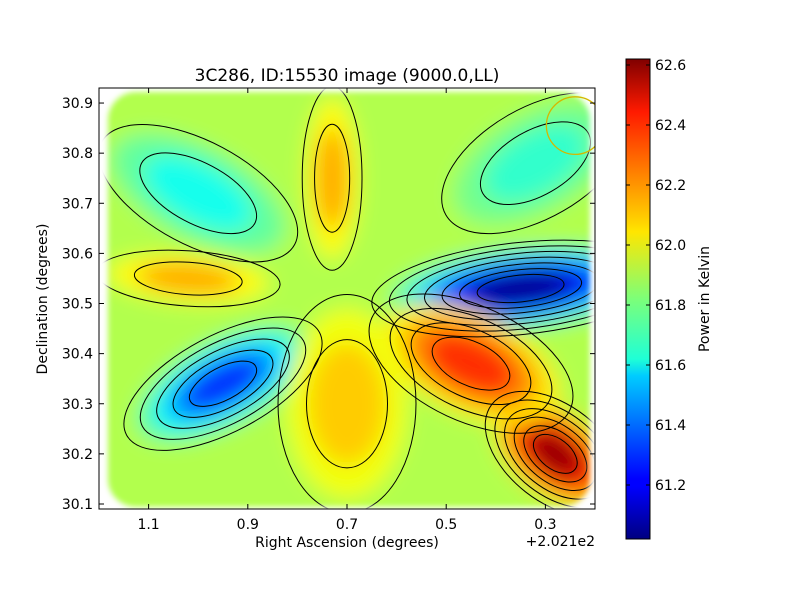 This screenshot has height=604, width=800. What do you see at coordinates (347, 76) in the screenshot?
I see `chart-title: 3C286, ID:15530 image (9000.0,LL)` at bounding box center [347, 76].